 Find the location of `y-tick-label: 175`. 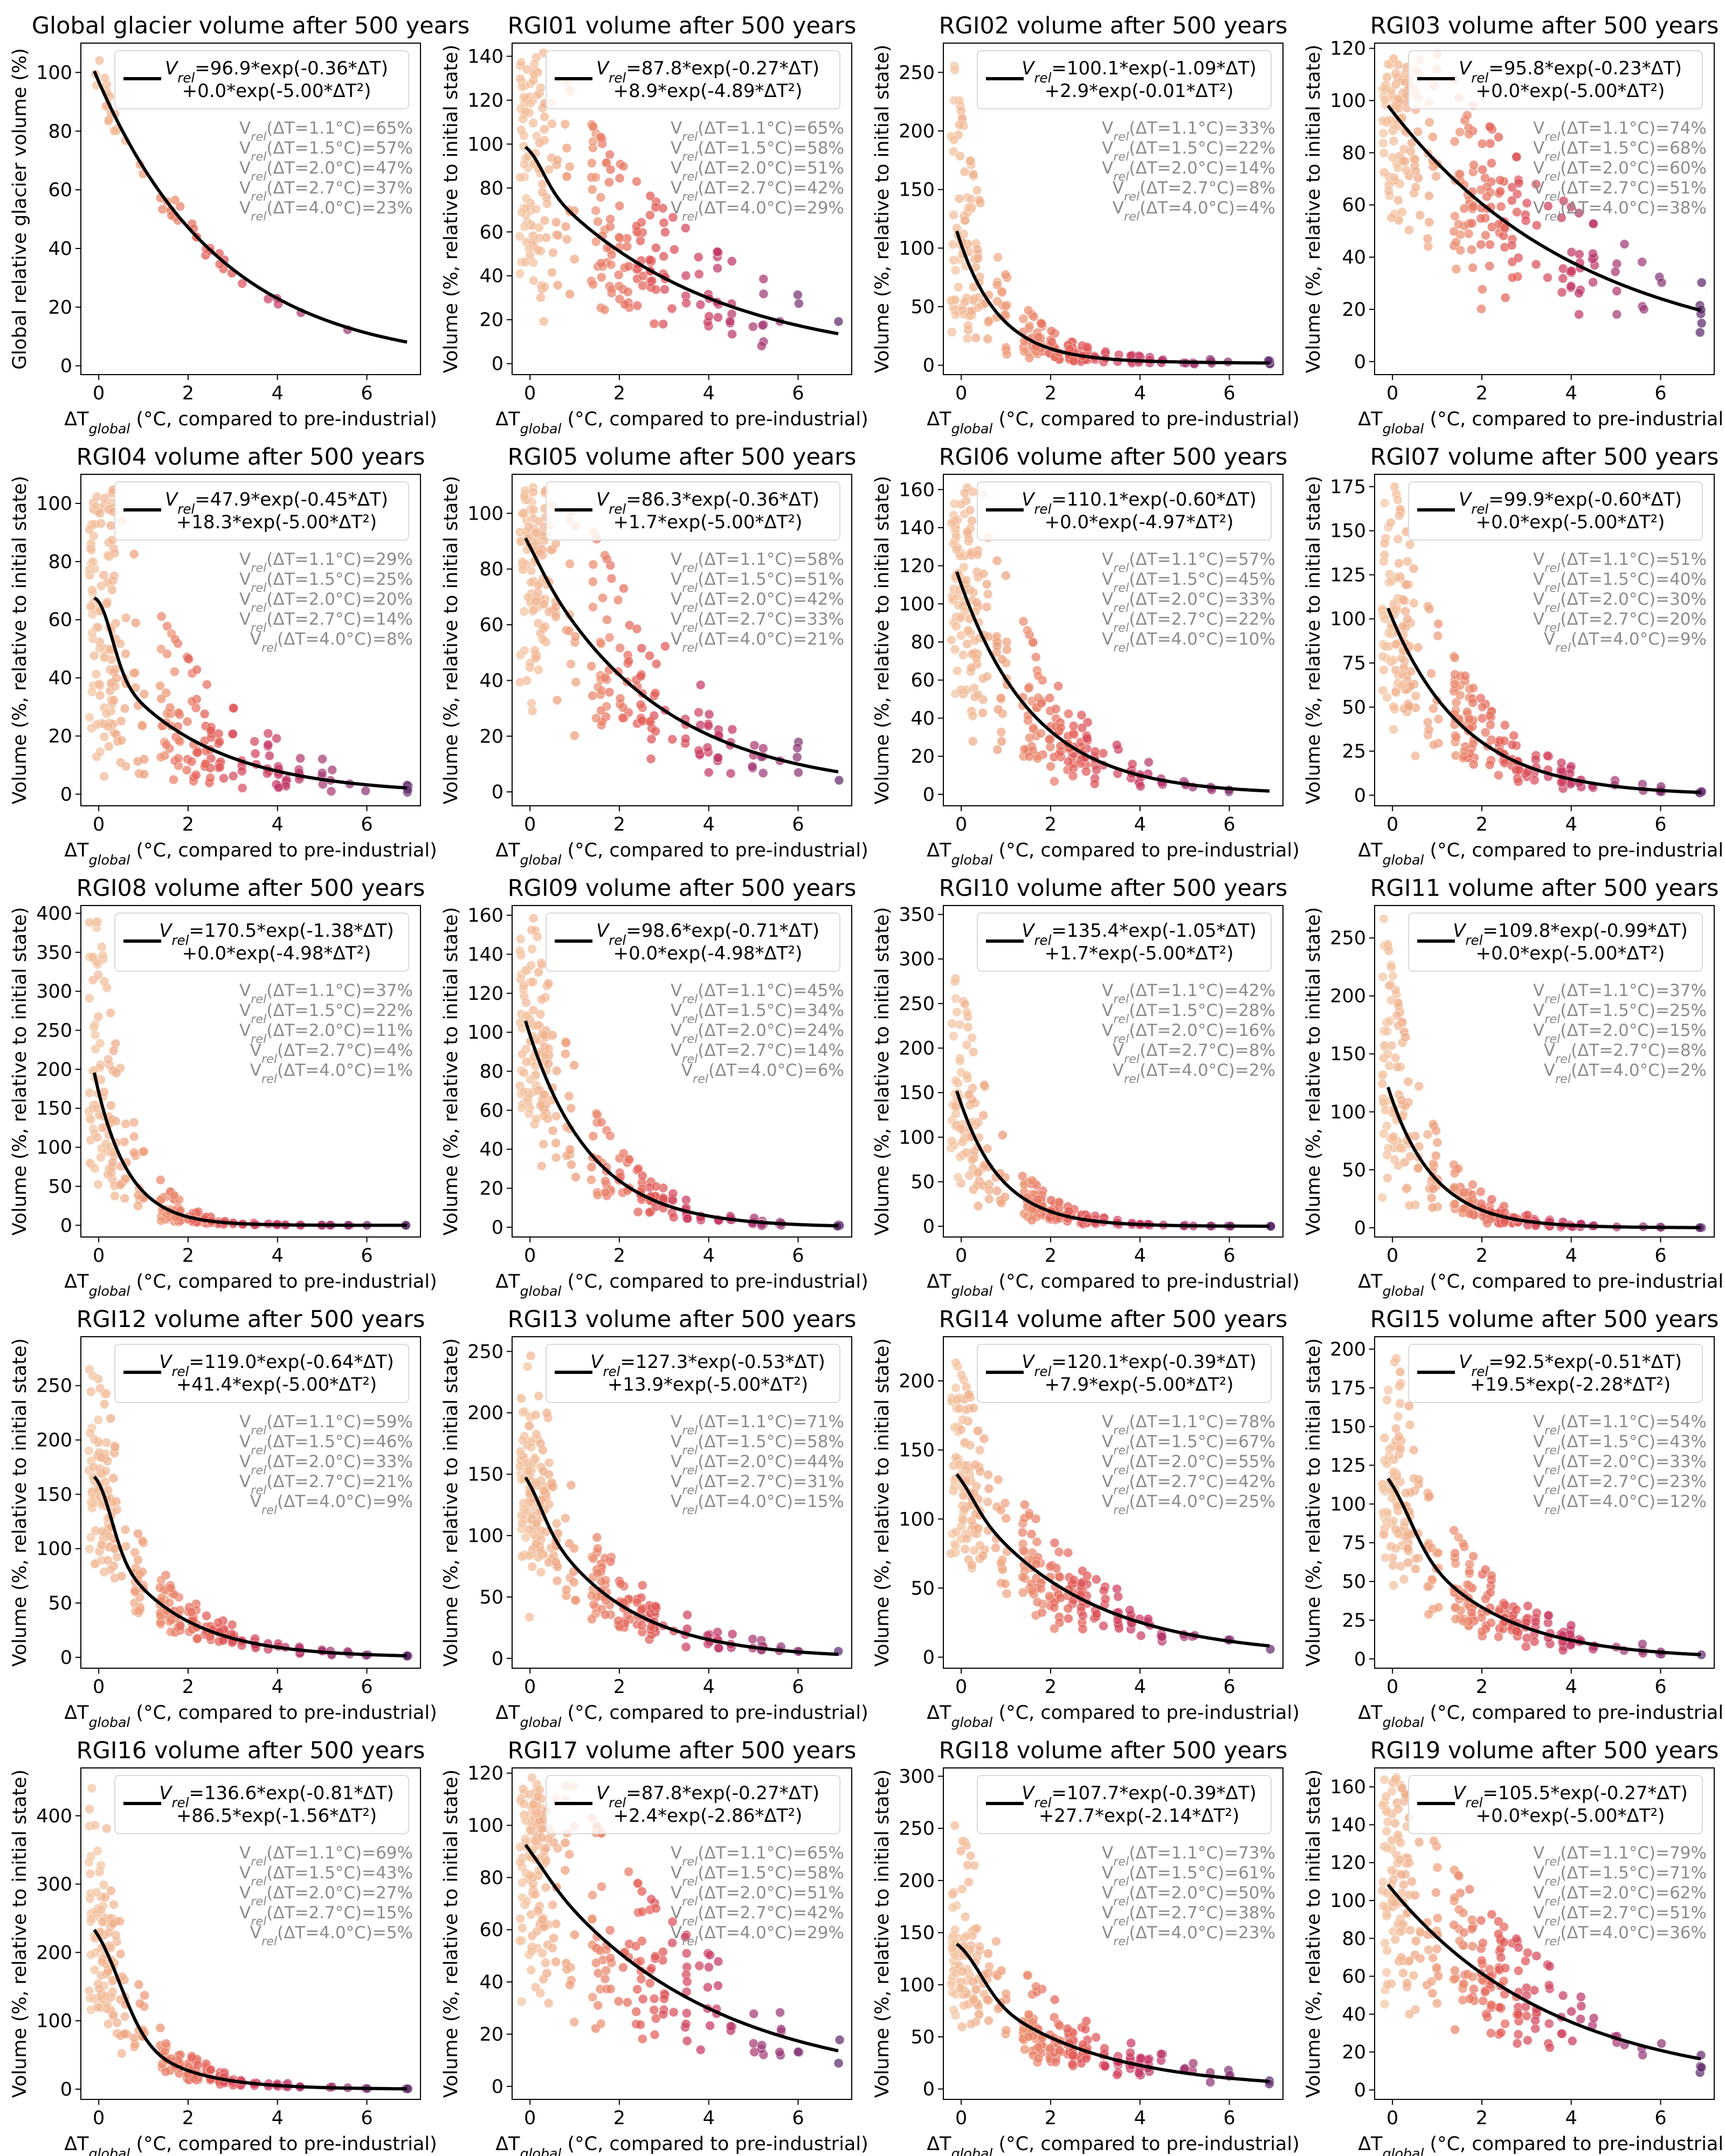

y-tick-label: 175 is located at coordinates (1348, 487).